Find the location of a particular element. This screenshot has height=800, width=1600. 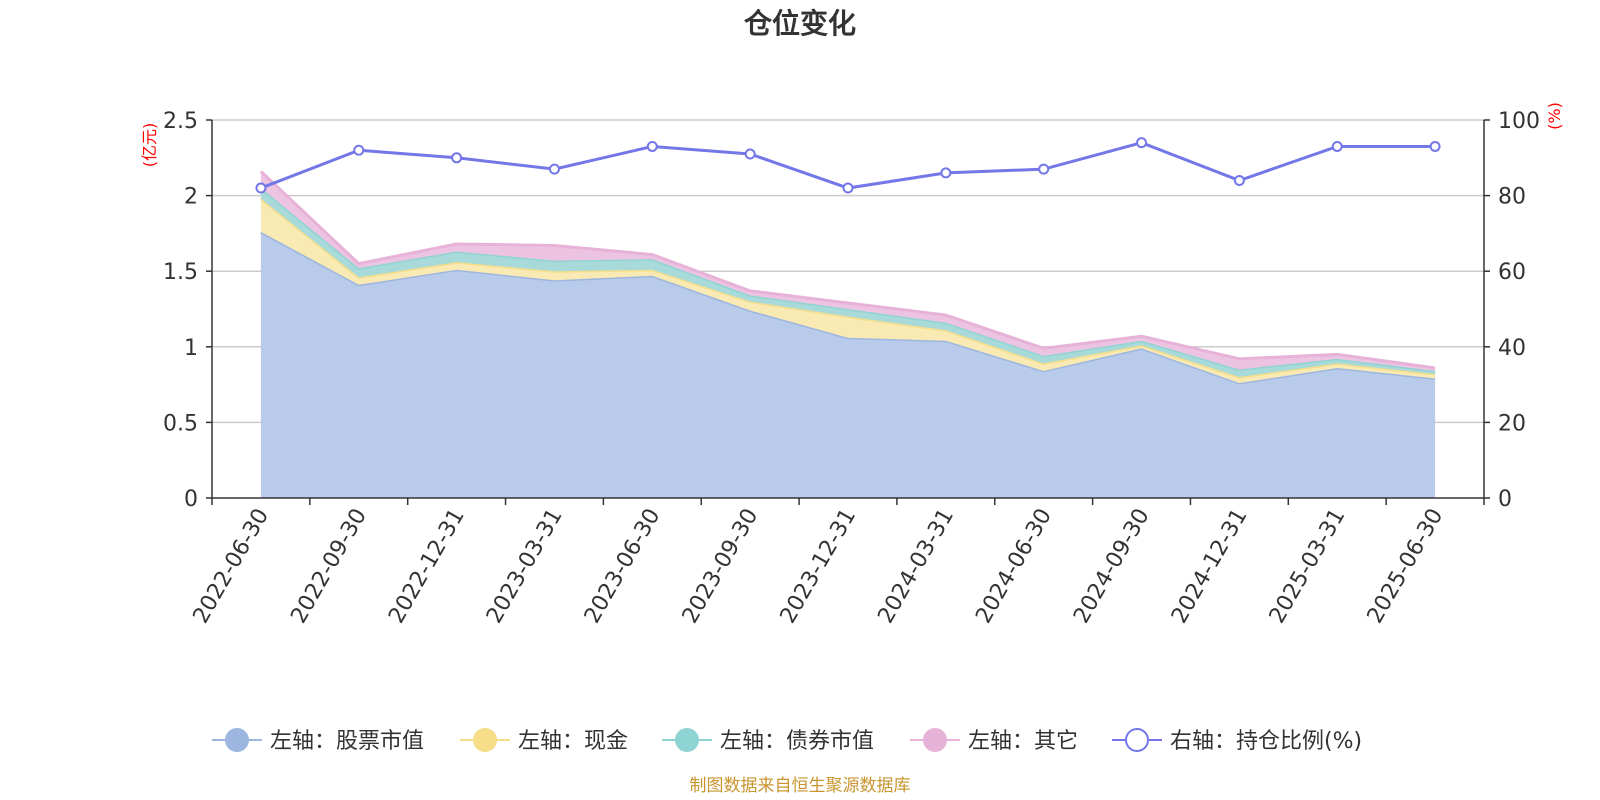

legend-item-0: 左轴：股票市值 is located at coordinates (318, 741).